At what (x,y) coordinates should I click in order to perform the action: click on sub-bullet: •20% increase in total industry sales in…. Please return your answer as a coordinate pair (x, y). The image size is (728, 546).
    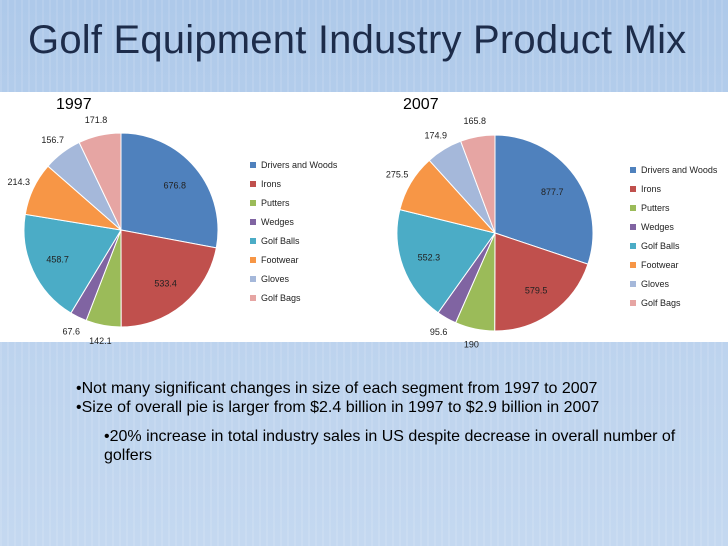
    Looking at the image, I should click on (390, 446).